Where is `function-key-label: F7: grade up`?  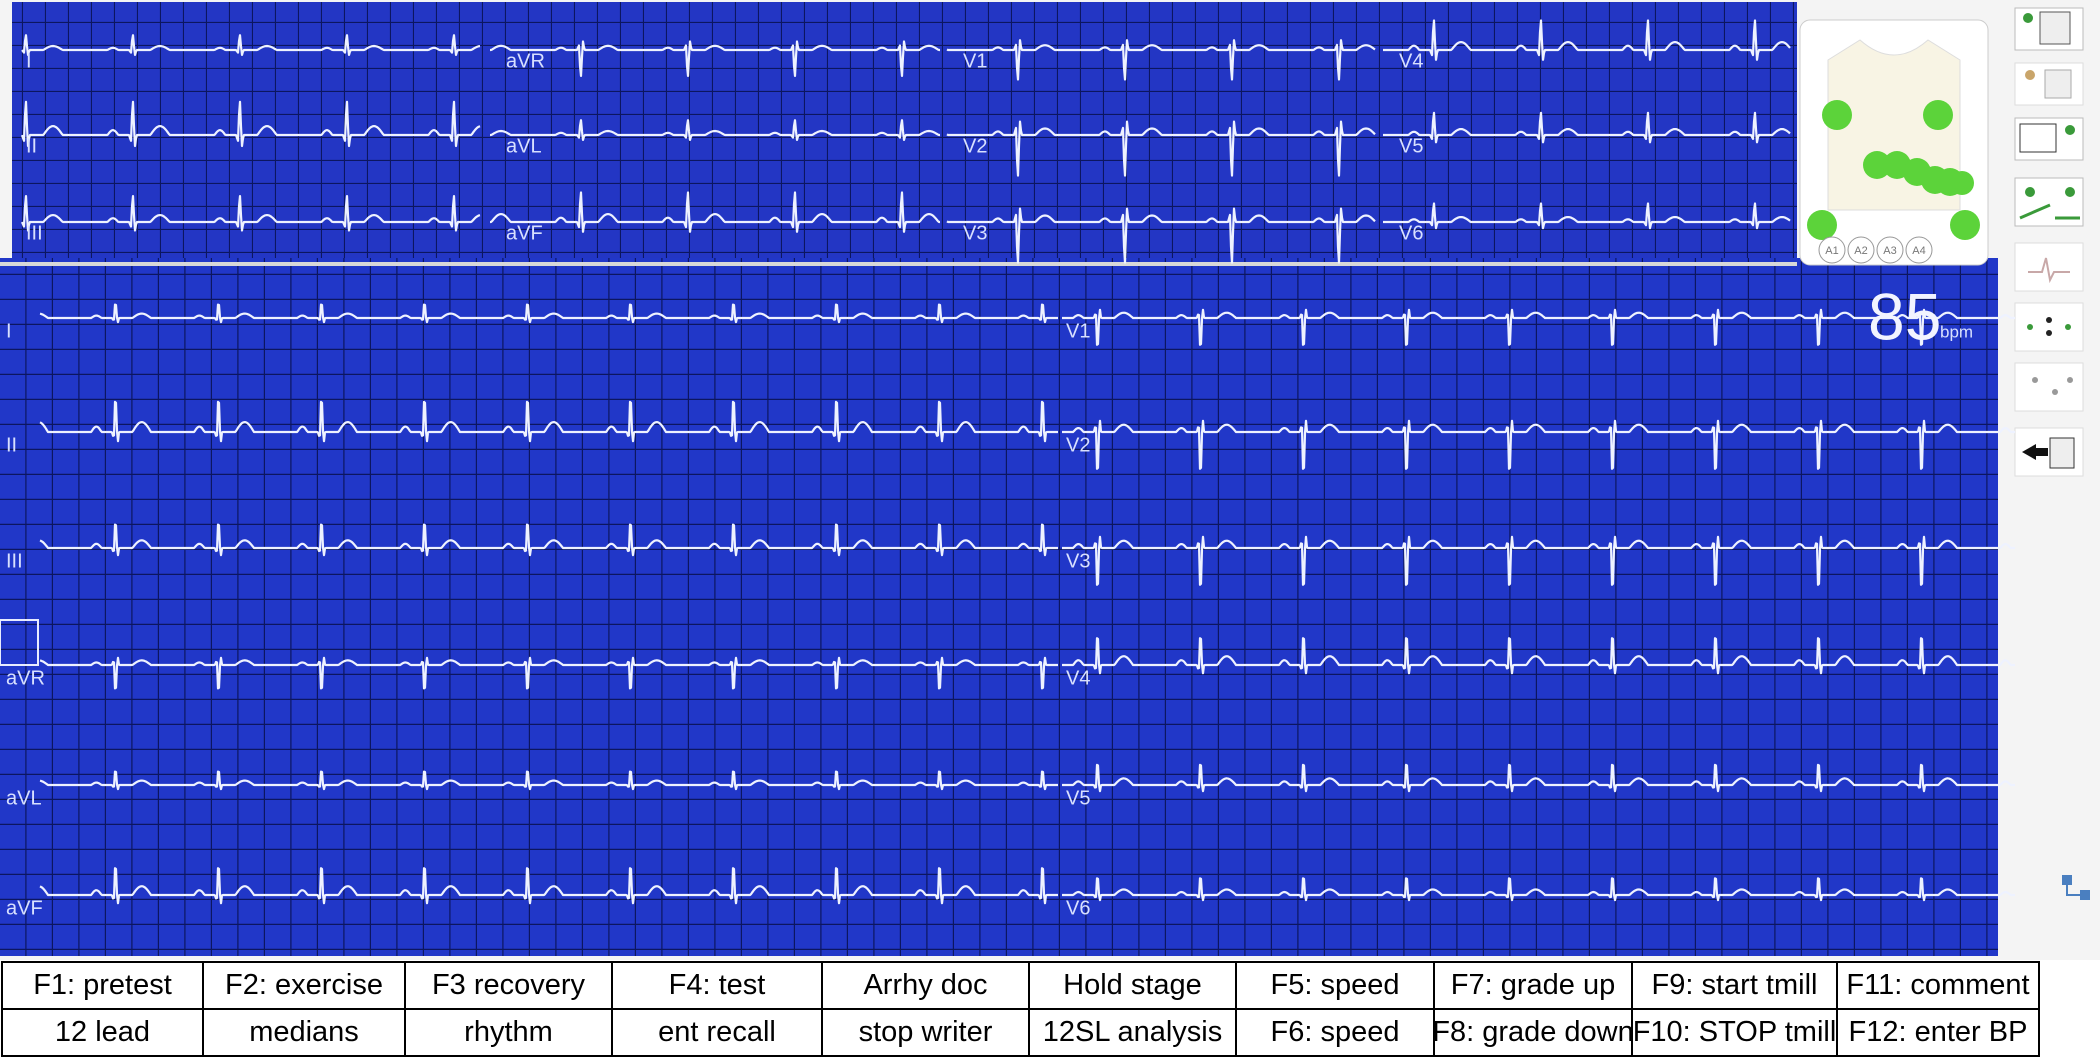 function-key-label: F7: grade up is located at coordinates (1533, 985).